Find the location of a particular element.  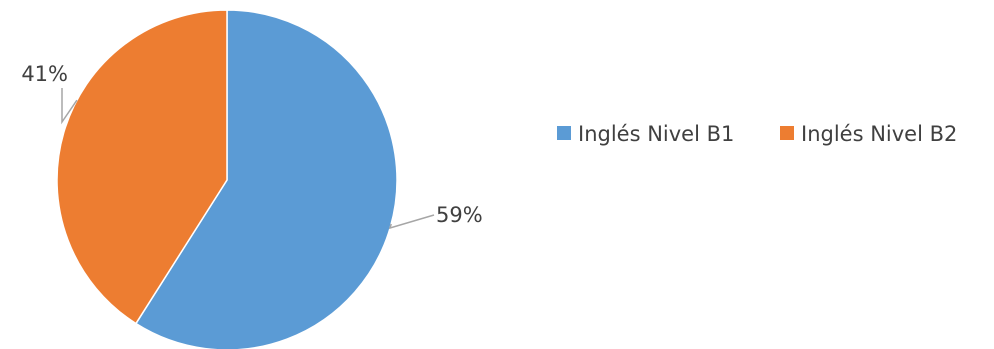

legend-label-1: Inglés Nivel B1 is located at coordinates (656, 134).